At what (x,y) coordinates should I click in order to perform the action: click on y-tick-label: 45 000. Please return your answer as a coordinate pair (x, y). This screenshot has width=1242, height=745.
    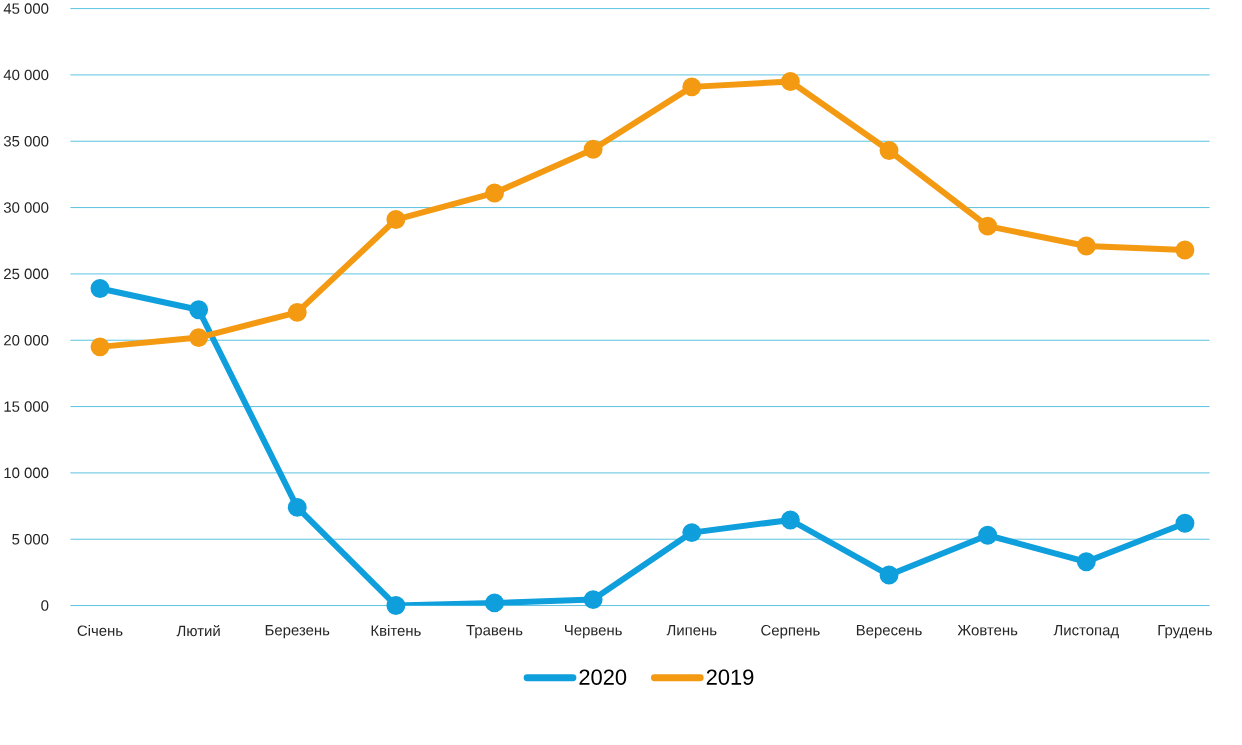
    Looking at the image, I should click on (26, 8).